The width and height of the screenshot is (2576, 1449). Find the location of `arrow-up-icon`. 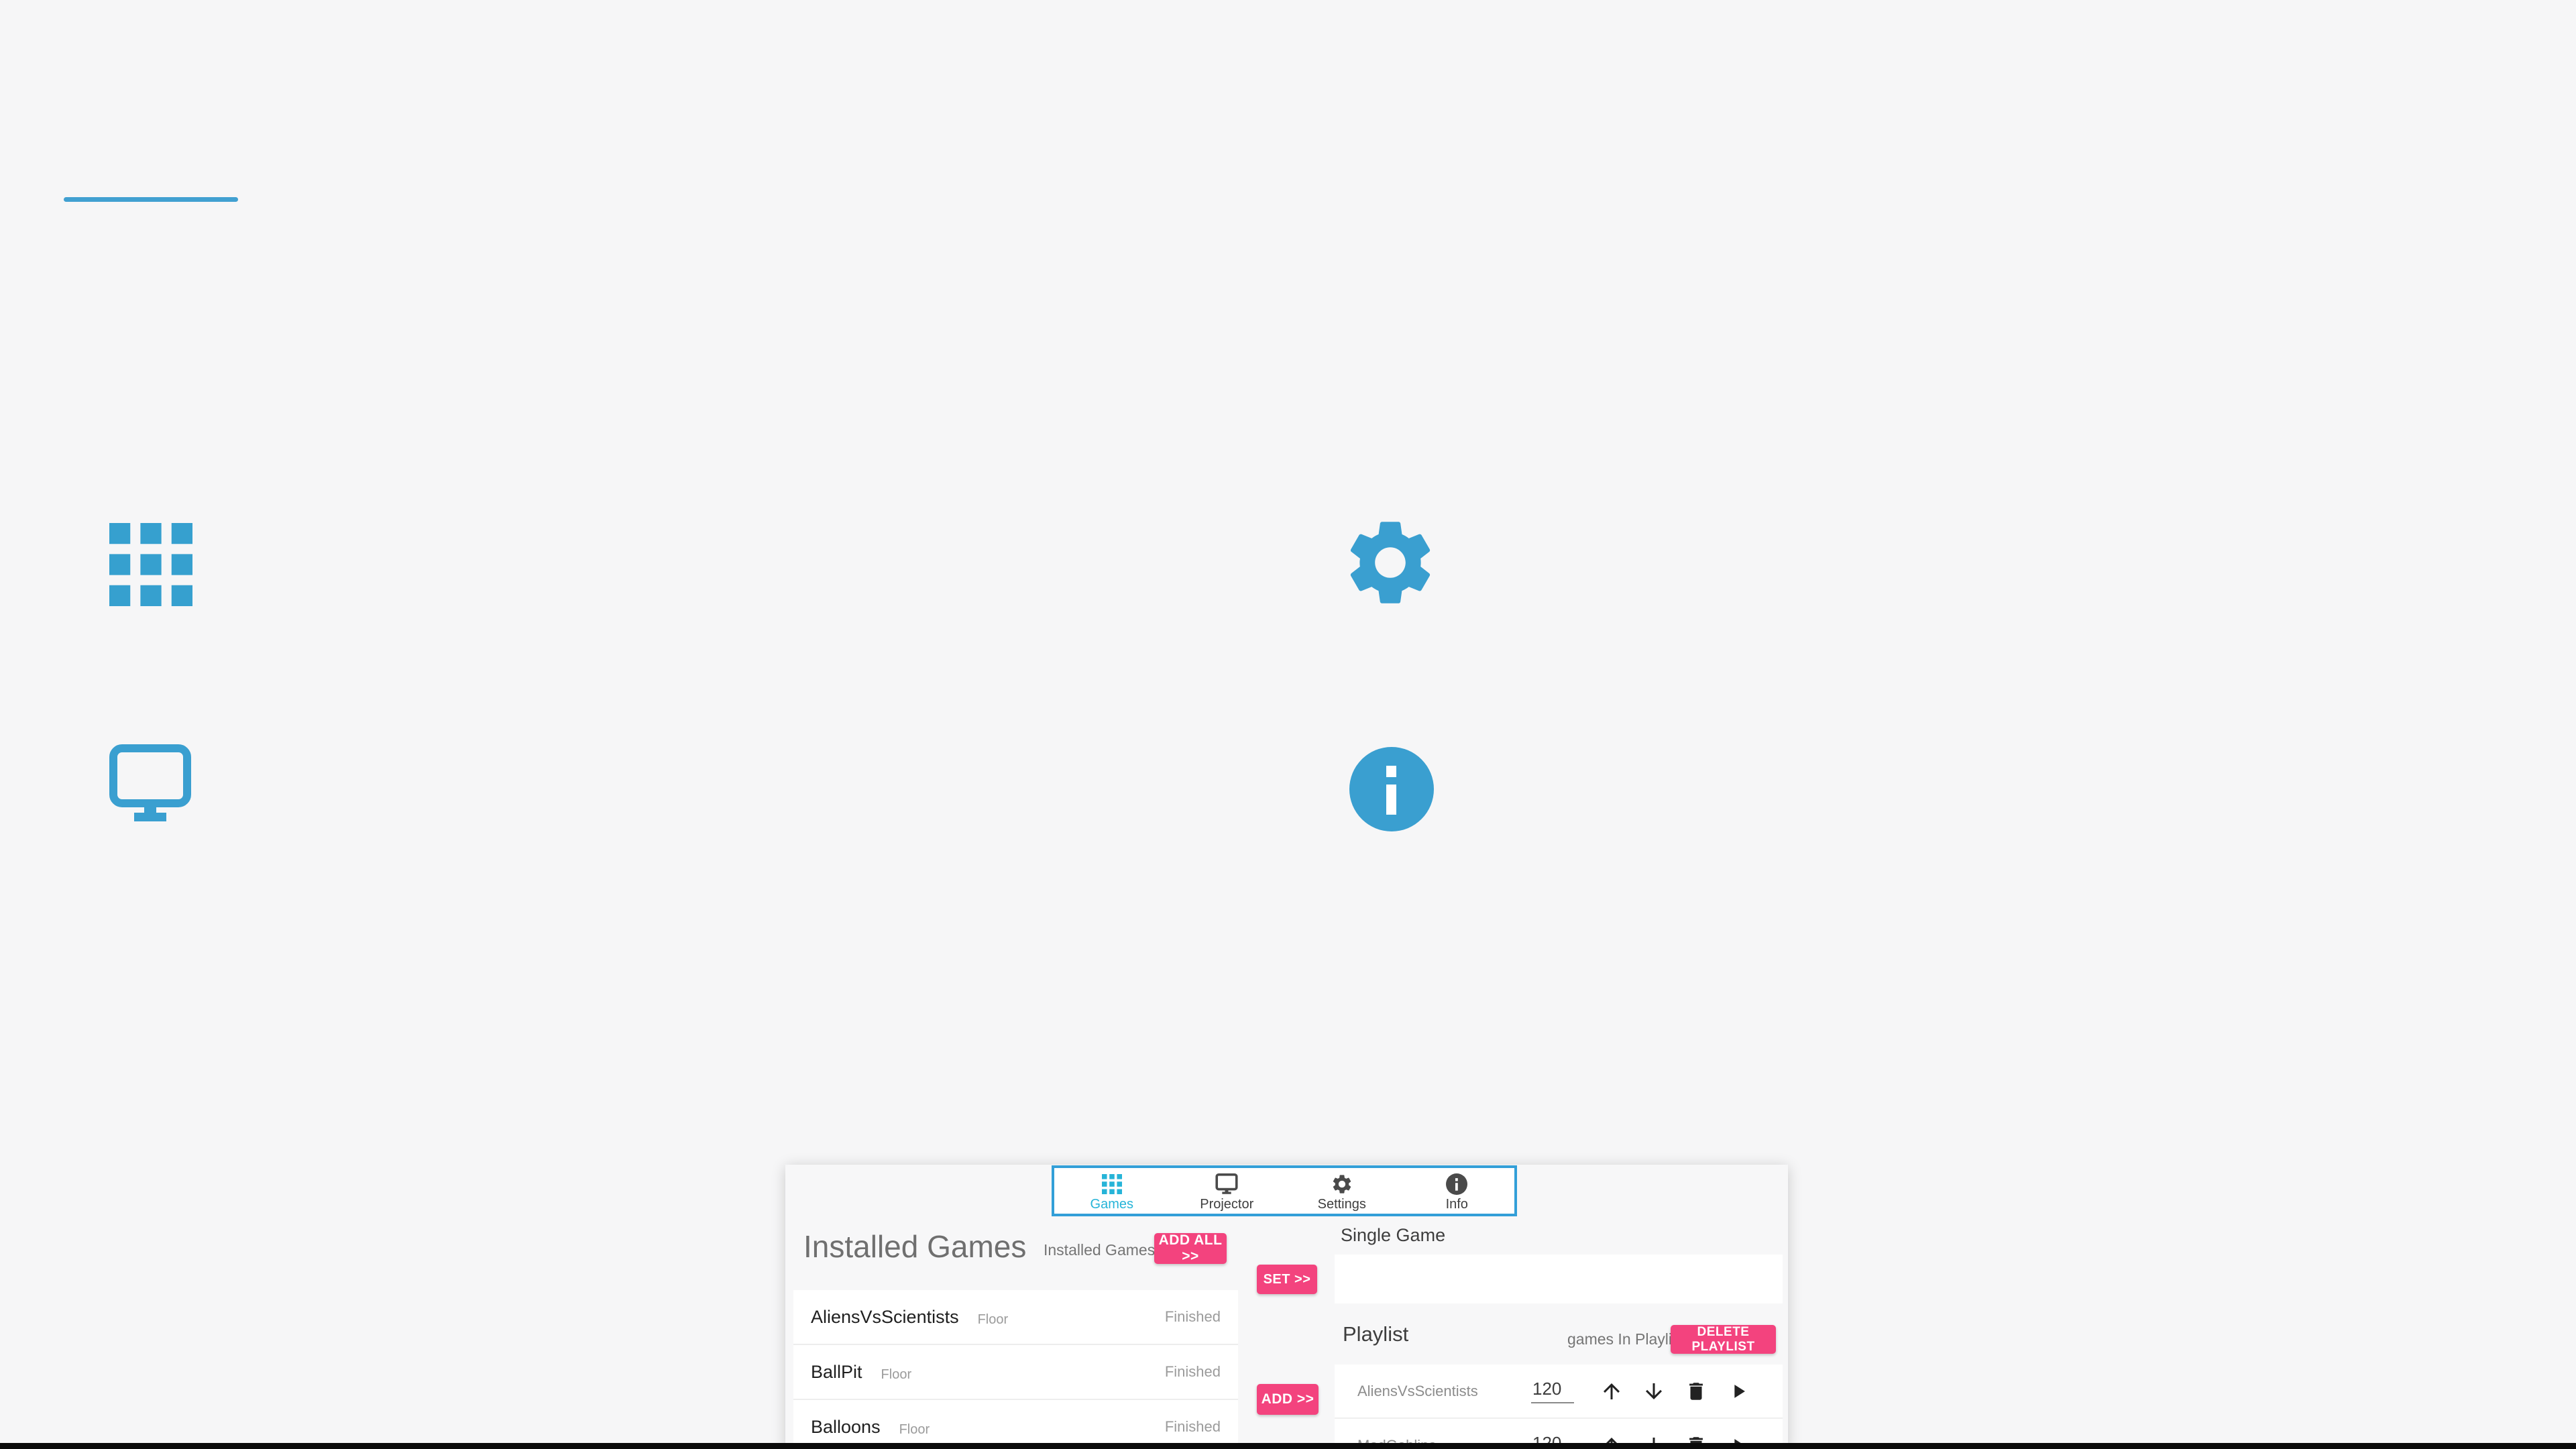

arrow-up-icon is located at coordinates (1612, 1391).